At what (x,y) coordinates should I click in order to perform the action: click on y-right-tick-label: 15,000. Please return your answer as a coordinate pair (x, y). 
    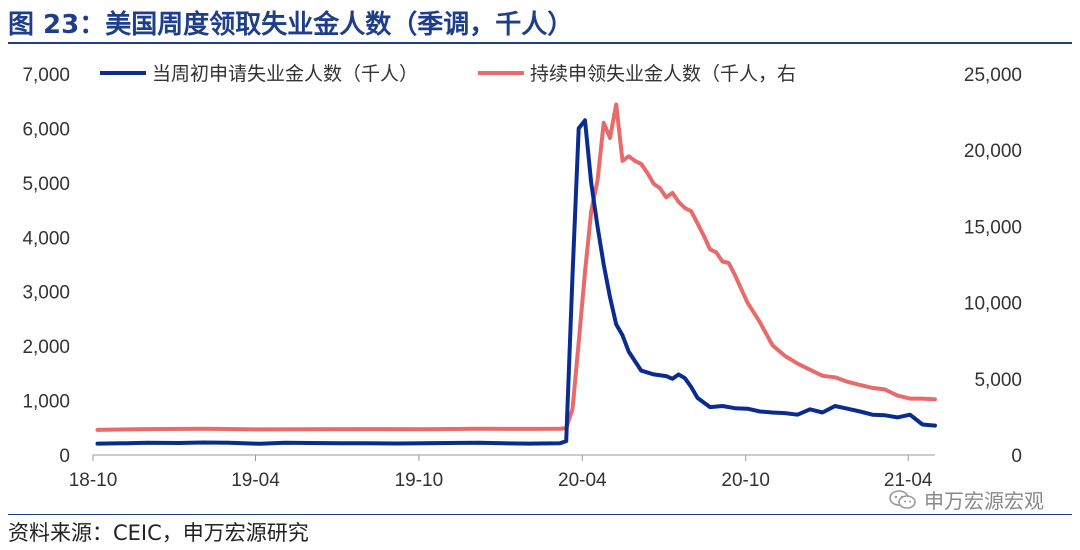
    Looking at the image, I should click on (993, 227).